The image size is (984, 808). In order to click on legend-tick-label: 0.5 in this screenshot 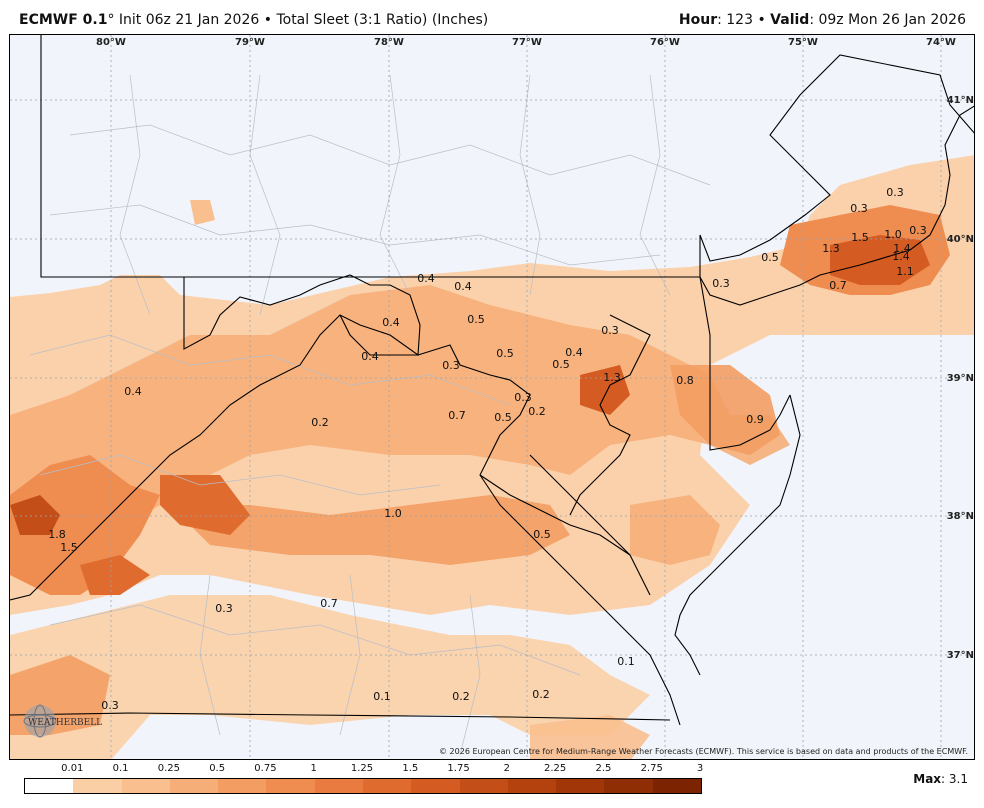, I will do `click(217, 768)`.